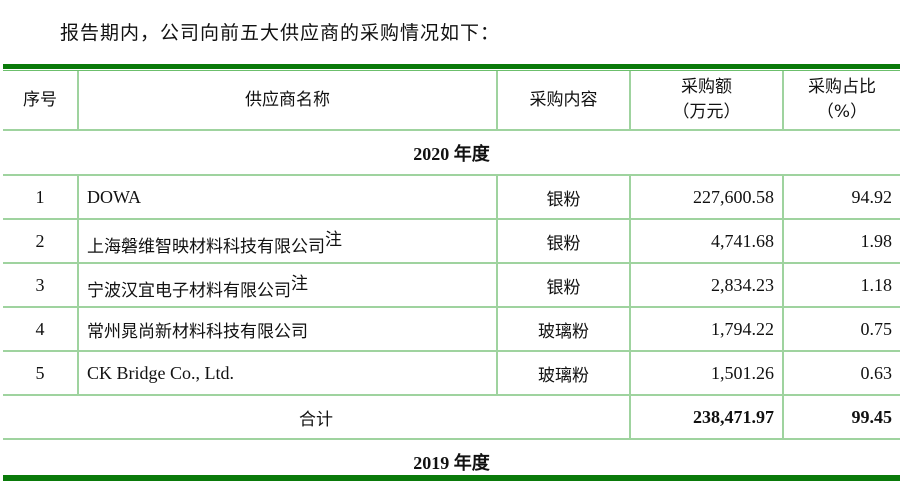  Describe the element at coordinates (841, 417) in the screenshot. I see `total-ratio: 99.45` at that location.